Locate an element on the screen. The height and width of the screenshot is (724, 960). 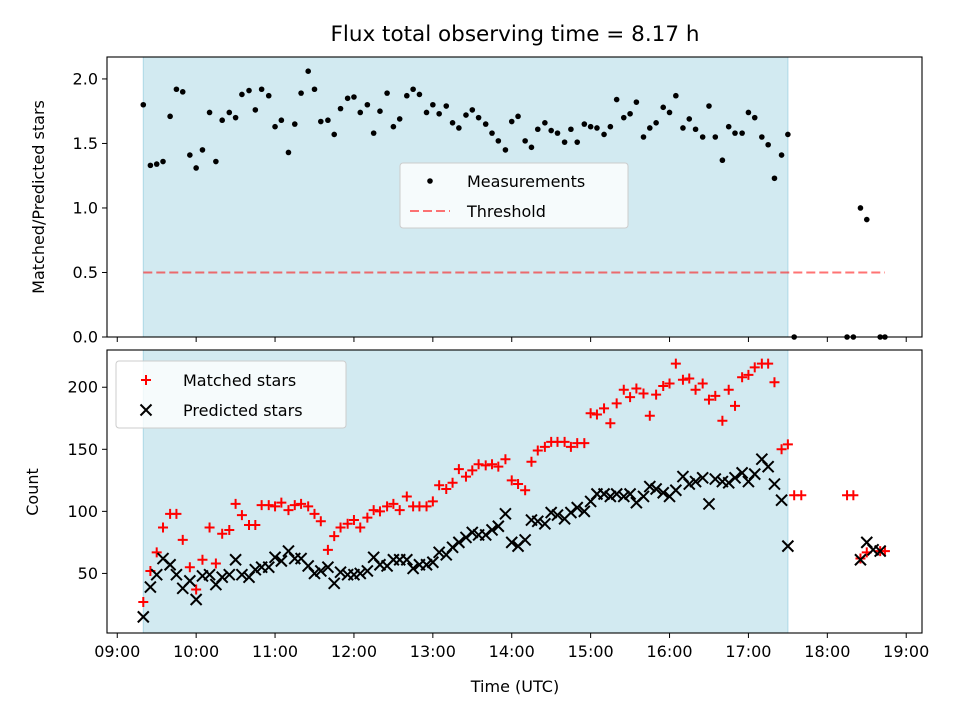
bottom-legend-box is located at coordinates (231, 394).